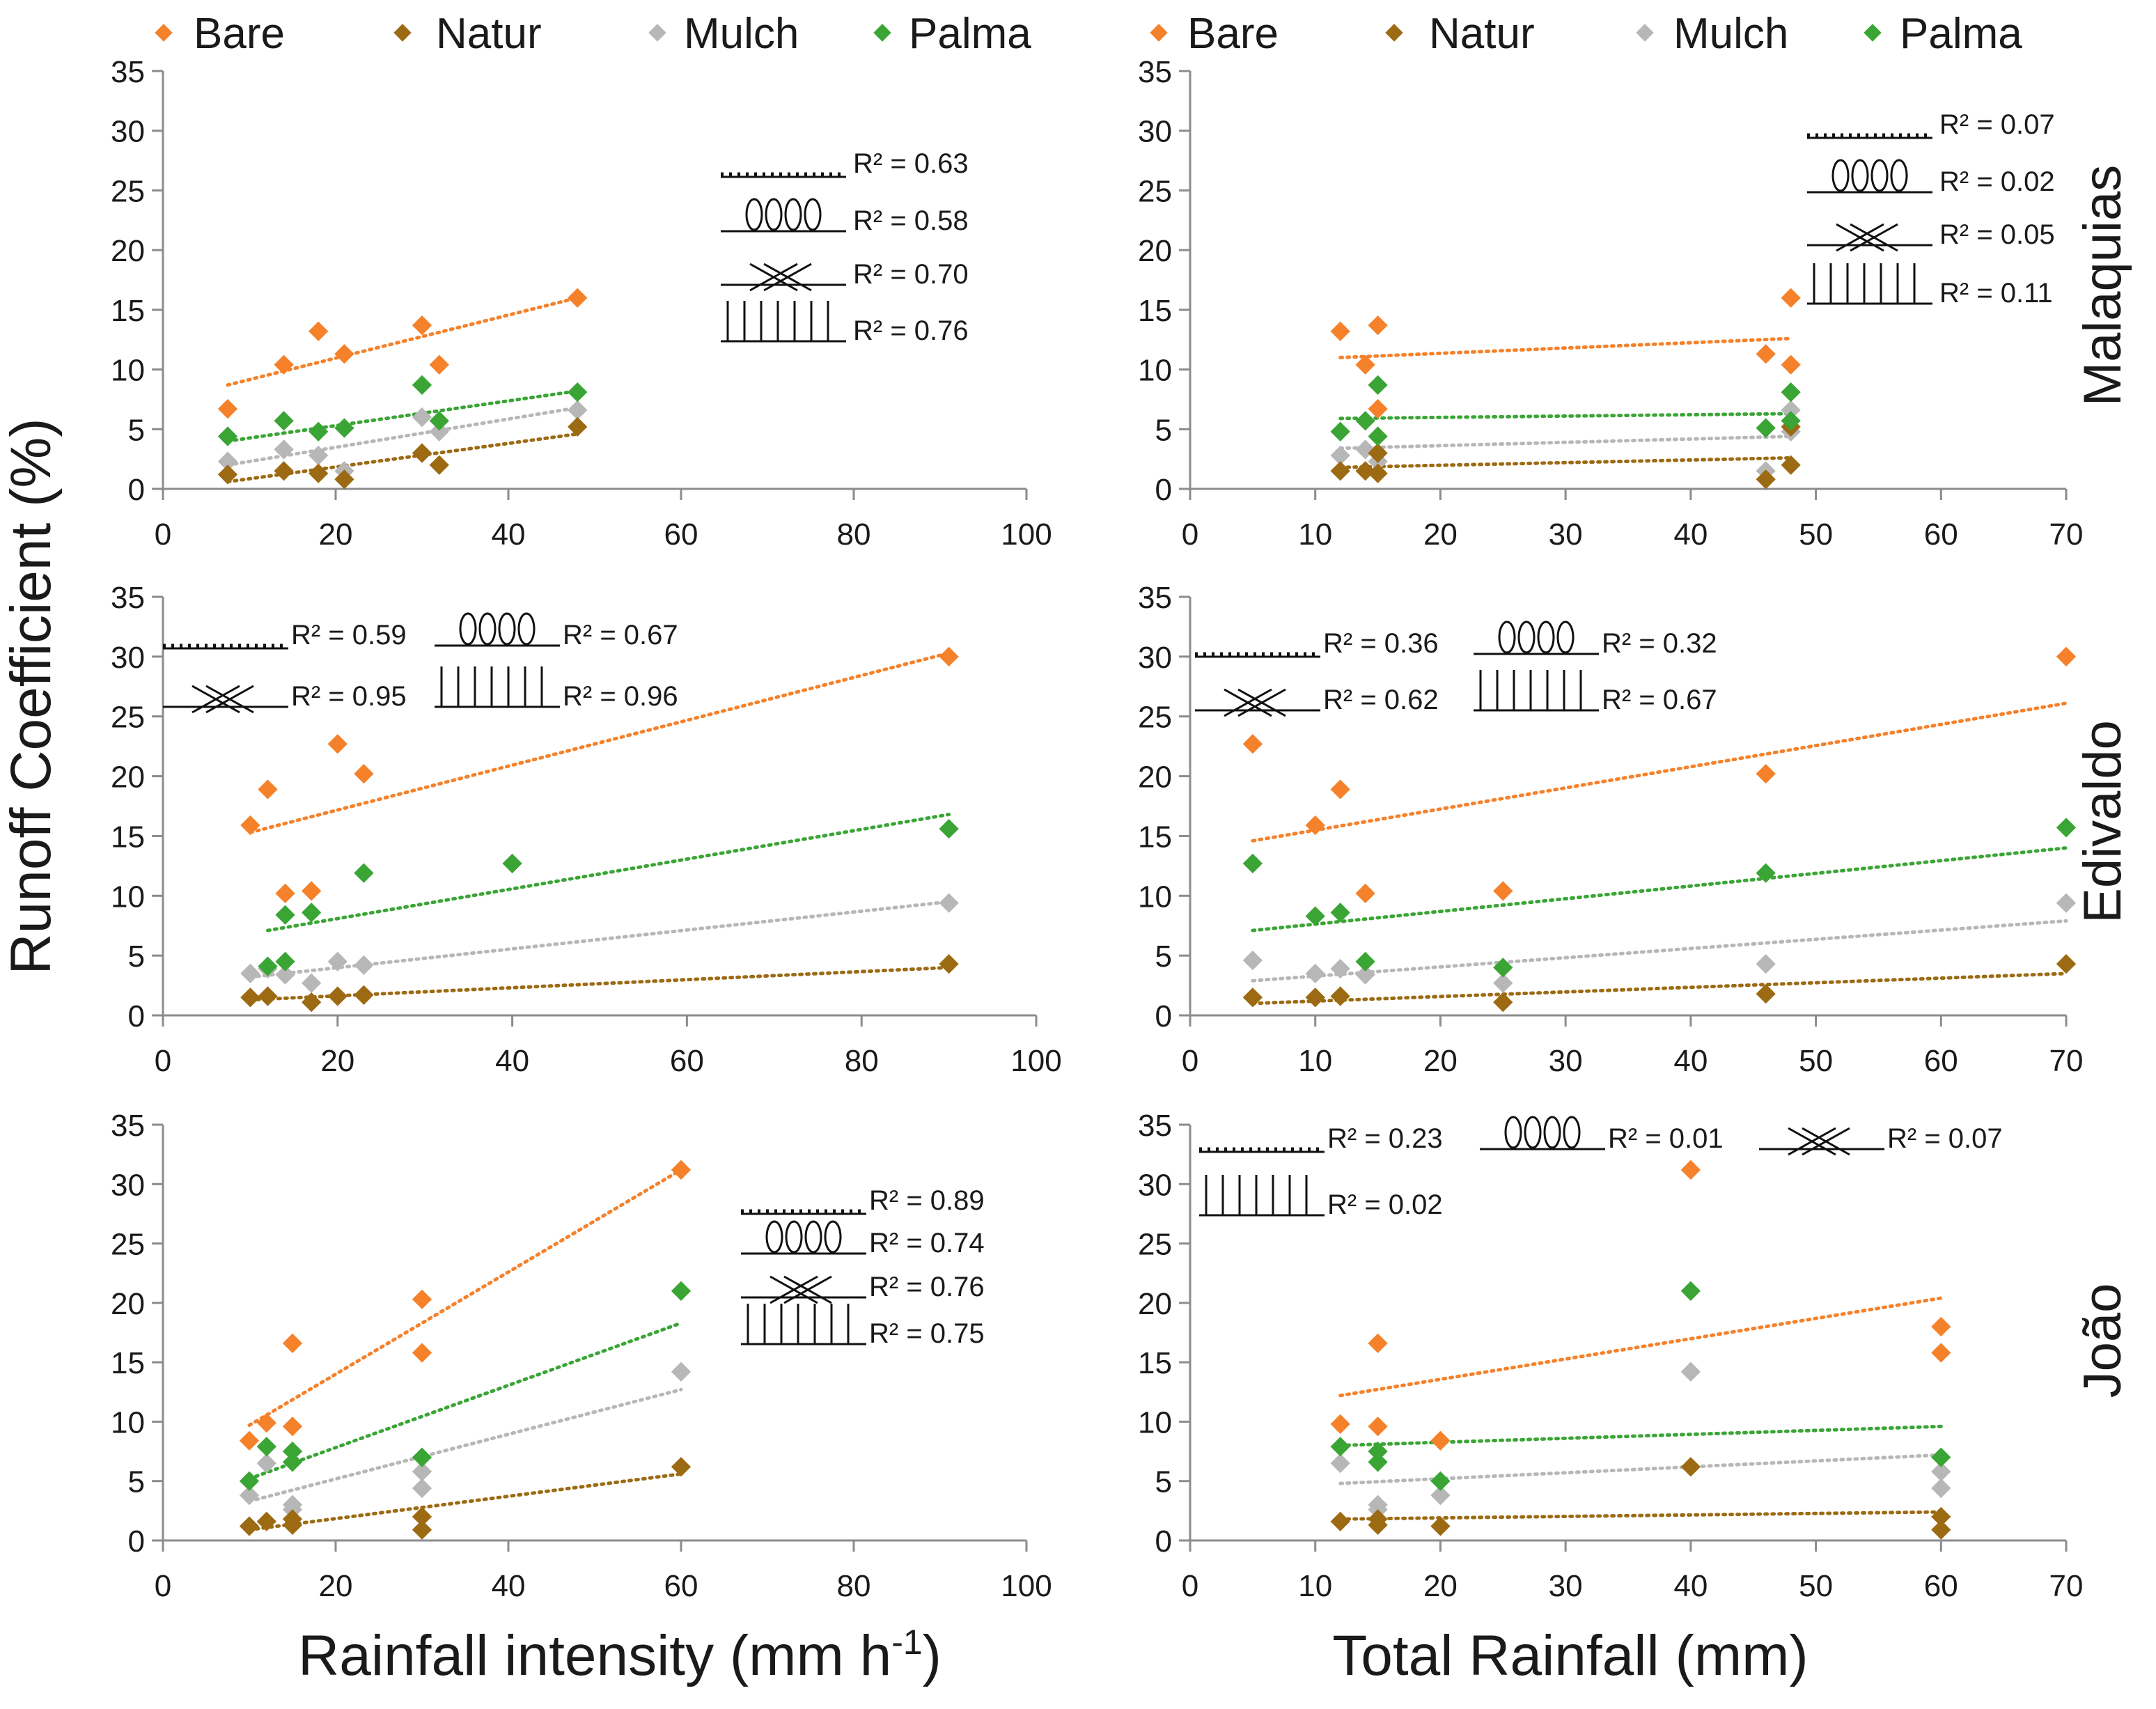  I want to click on legend-item-bare: Bare, so click(1214, 34).